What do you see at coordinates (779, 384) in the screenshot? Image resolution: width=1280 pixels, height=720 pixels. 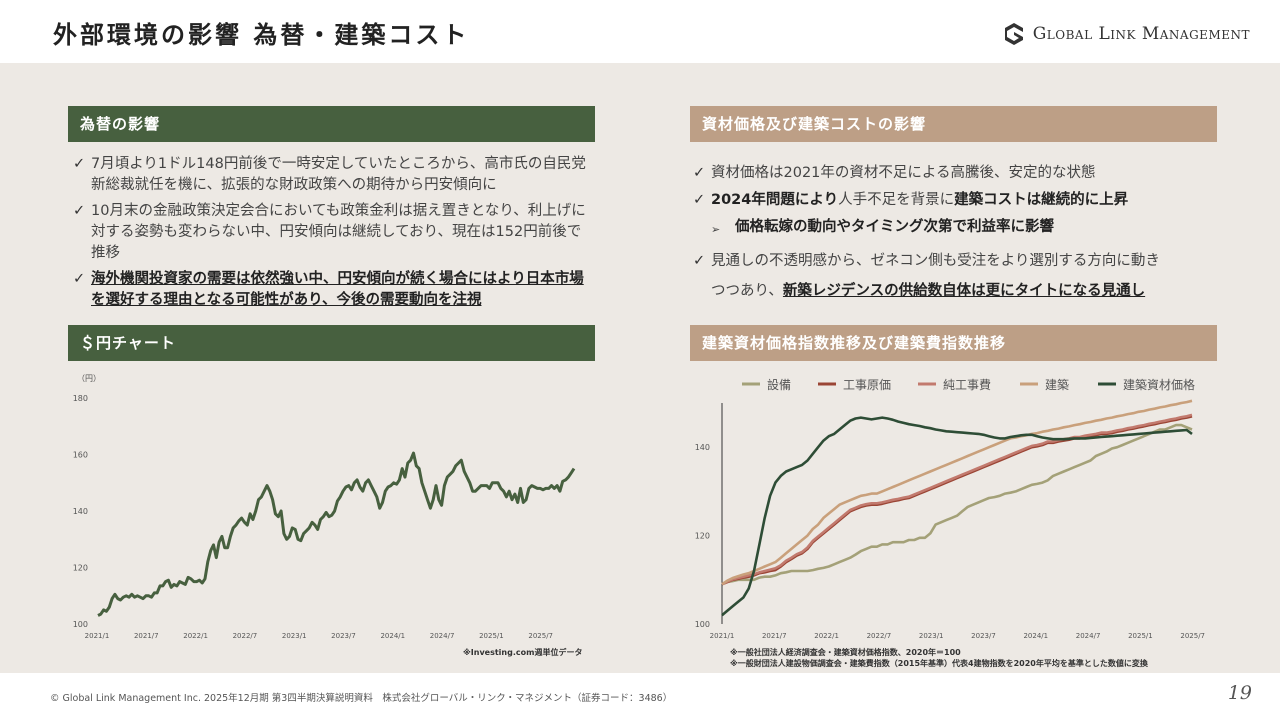 I see `legend-label: 設備` at bounding box center [779, 384].